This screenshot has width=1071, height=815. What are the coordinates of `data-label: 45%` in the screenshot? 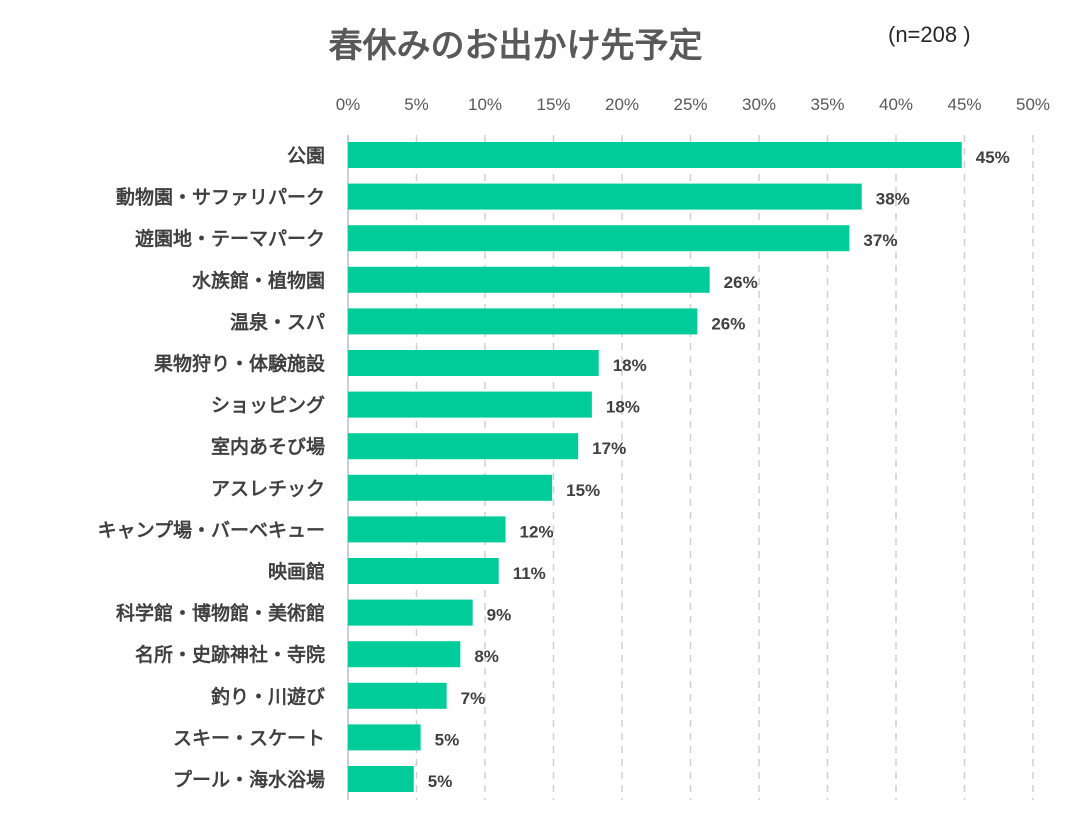 It's located at (993, 157).